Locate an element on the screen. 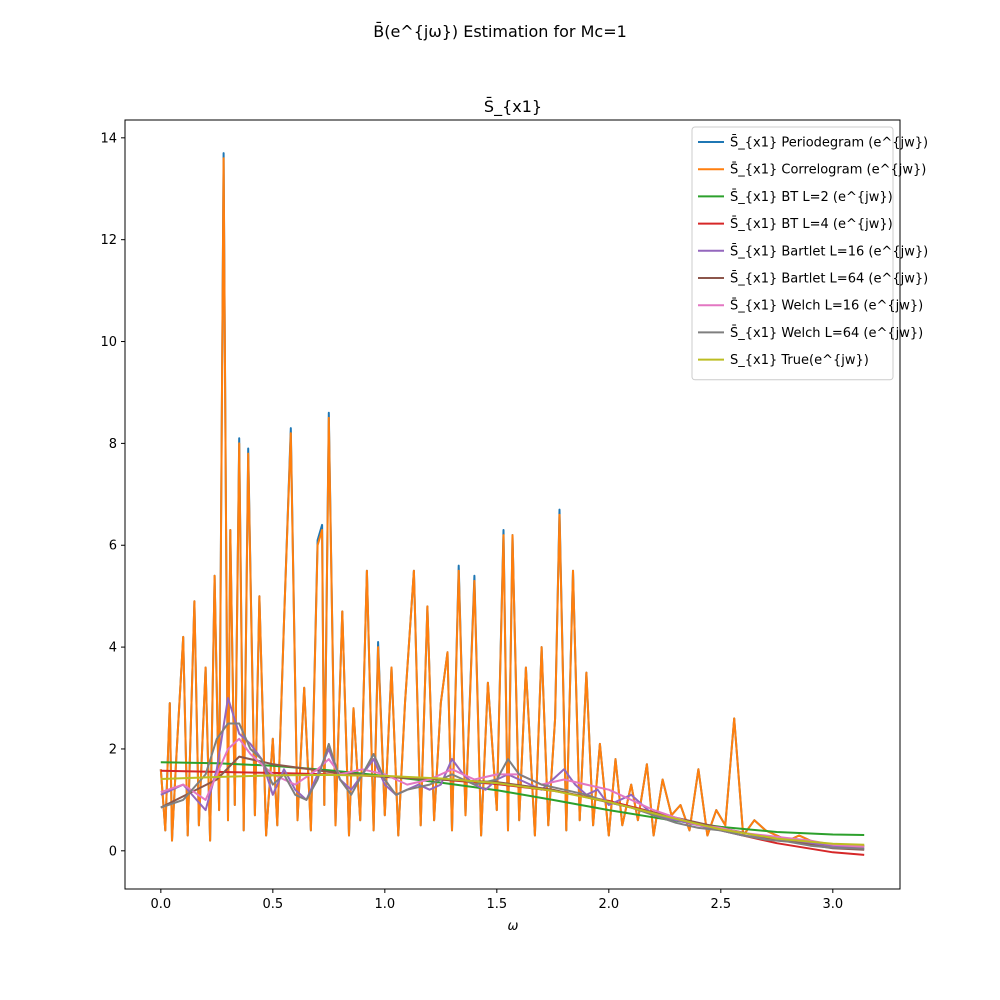  x-tick-label: 0.5 is located at coordinates (272, 904).